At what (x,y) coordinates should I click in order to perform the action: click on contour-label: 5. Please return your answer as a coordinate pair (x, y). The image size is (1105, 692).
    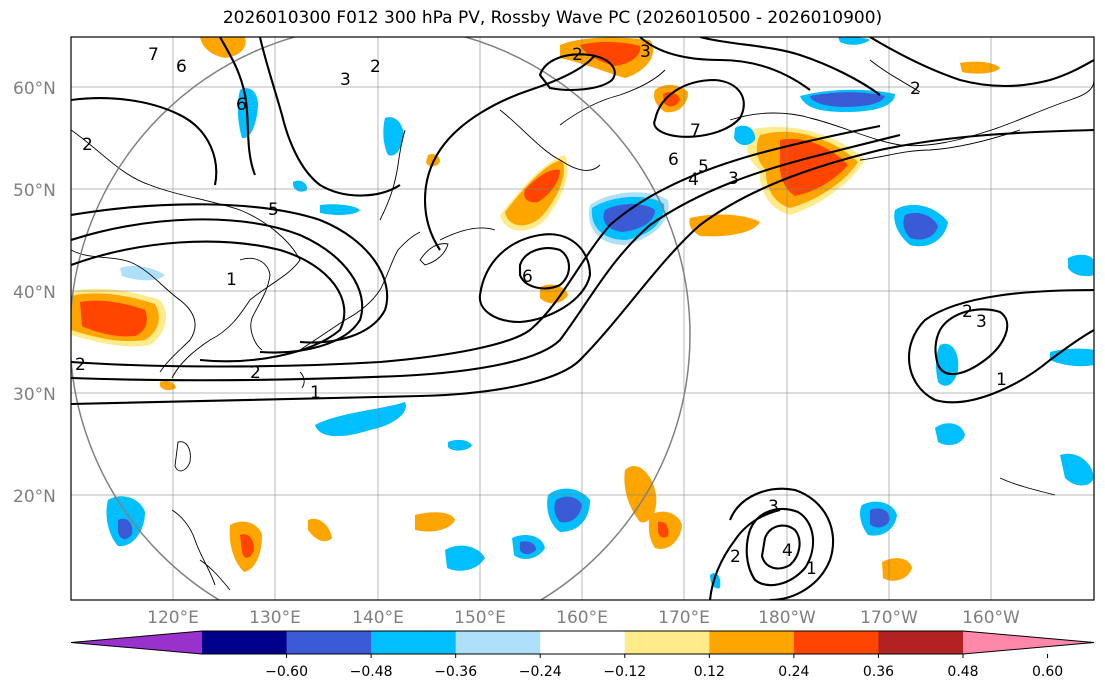
    Looking at the image, I should click on (703, 167).